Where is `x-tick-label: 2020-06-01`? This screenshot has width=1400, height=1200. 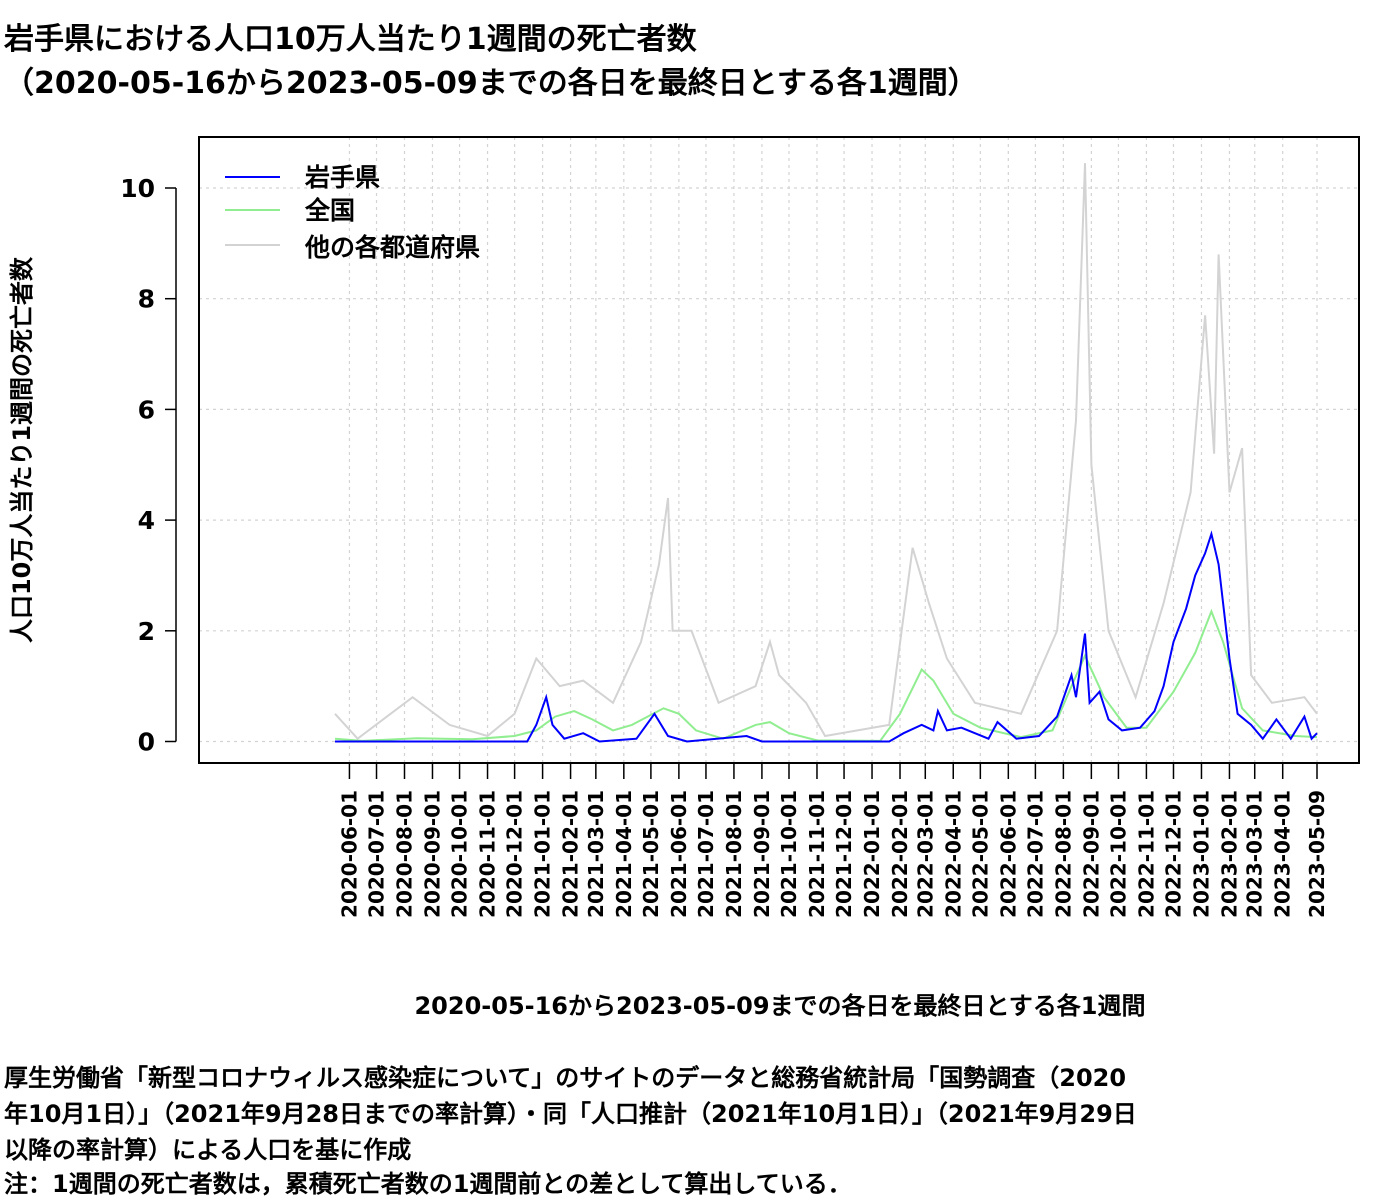
x-tick-label: 2020-06-01 is located at coordinates (349, 854).